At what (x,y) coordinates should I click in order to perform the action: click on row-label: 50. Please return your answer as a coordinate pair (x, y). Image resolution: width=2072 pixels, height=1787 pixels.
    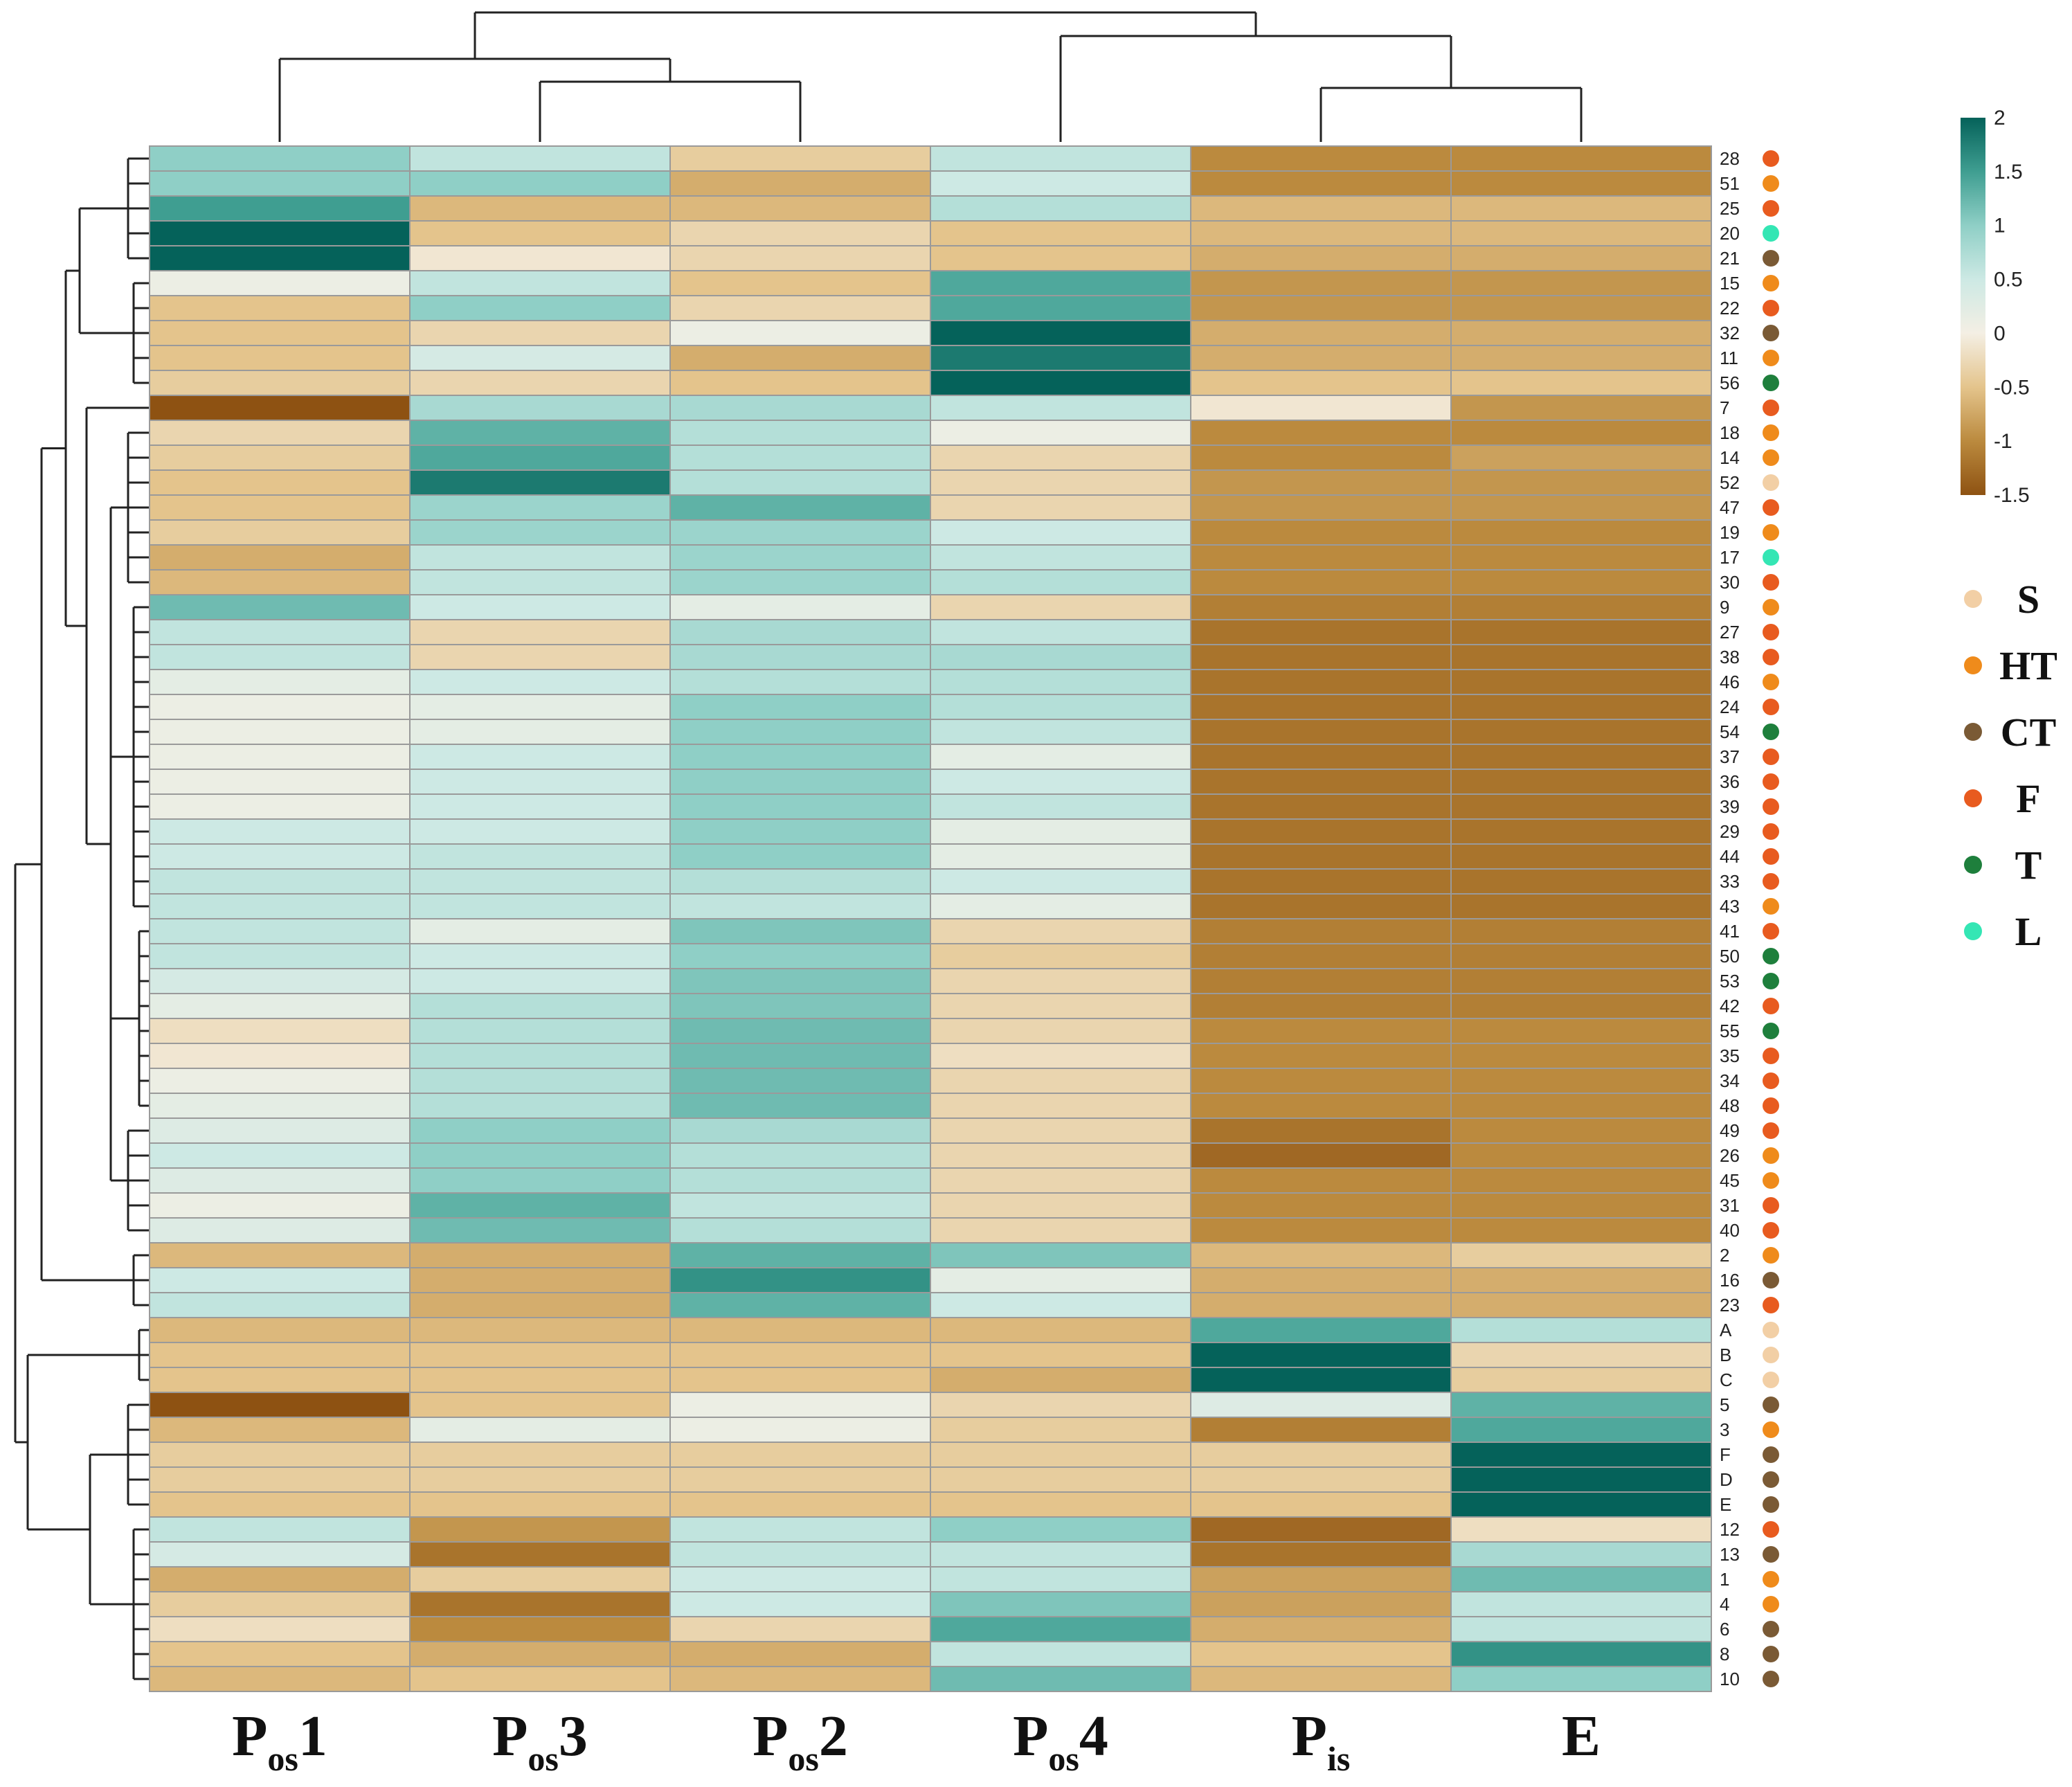
    Looking at the image, I should click on (1730, 956).